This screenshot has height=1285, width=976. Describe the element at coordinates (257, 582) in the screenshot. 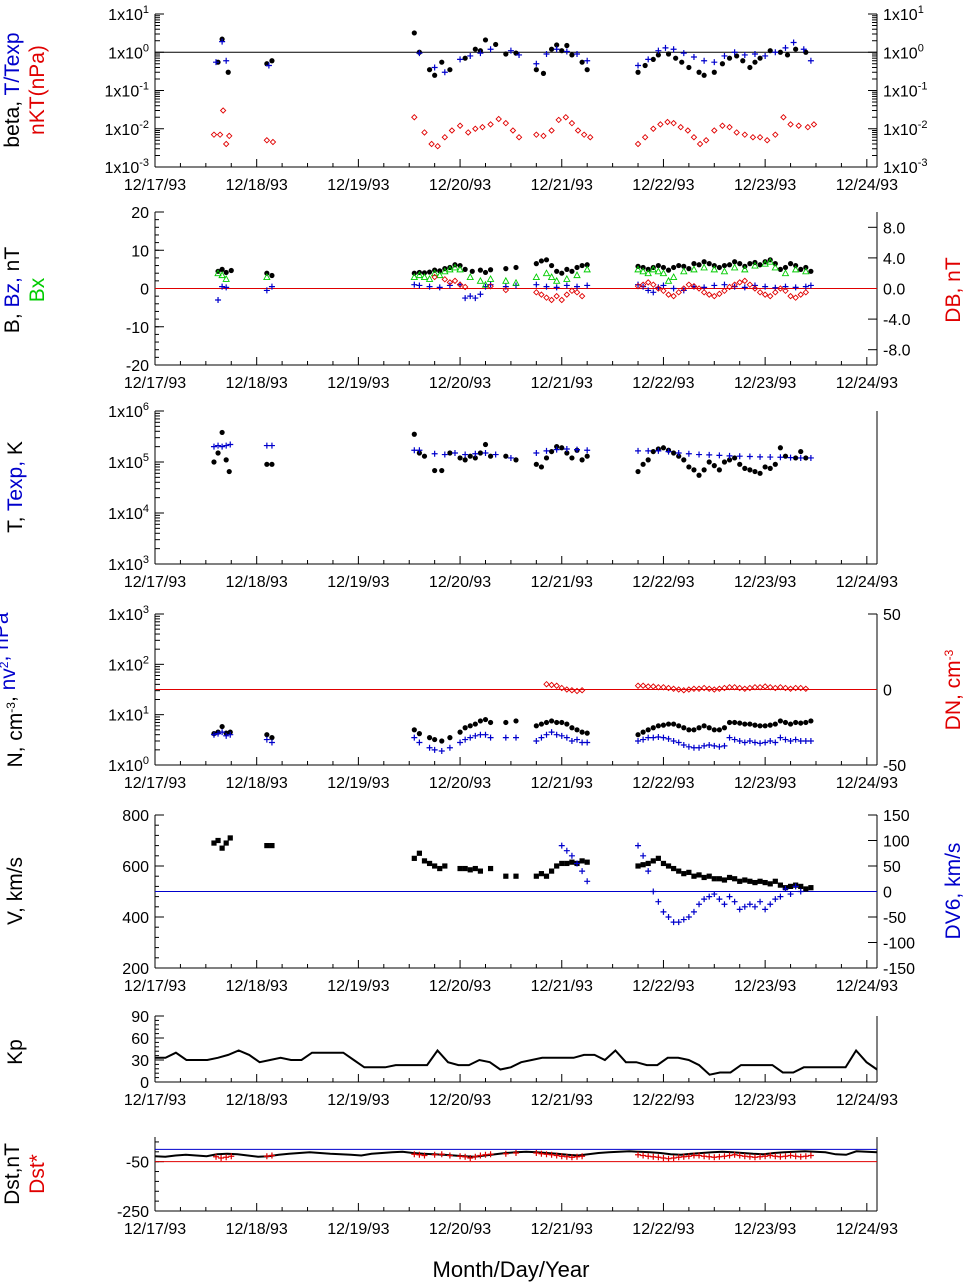

I see `x-tick-label: 12/18/93` at that location.